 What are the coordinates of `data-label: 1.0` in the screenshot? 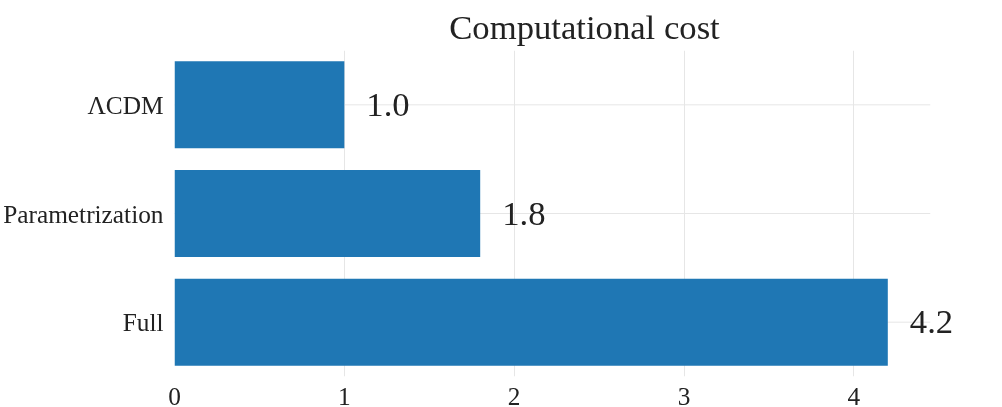 It's located at (388, 103).